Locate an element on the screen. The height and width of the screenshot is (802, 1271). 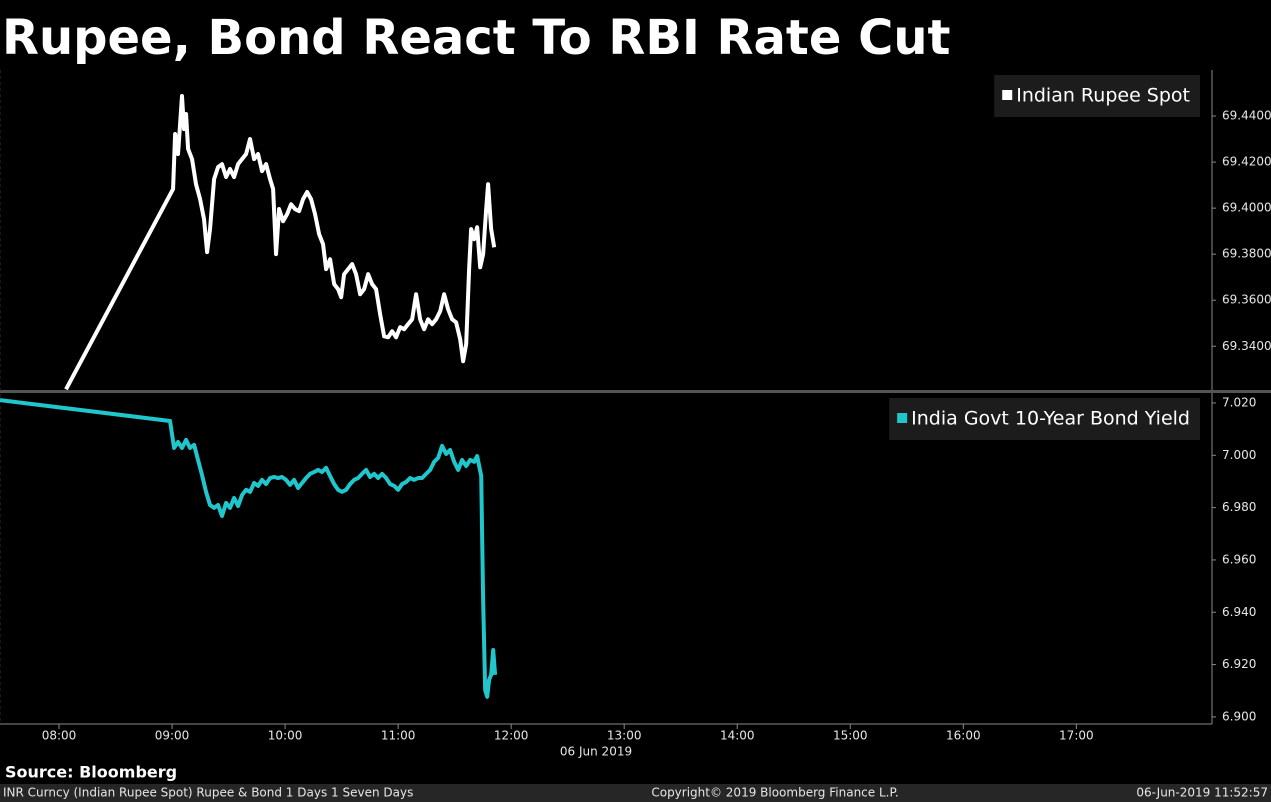
y-tick-label: 6.960 is located at coordinates (1239, 559).